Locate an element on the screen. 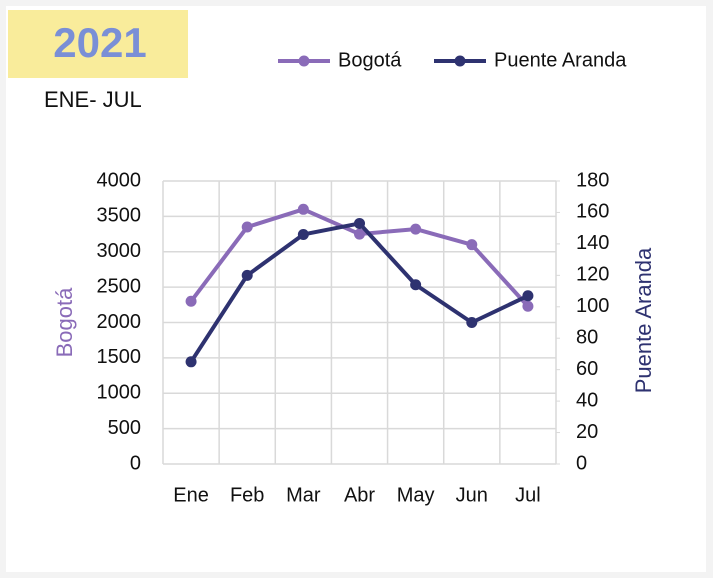 The width and height of the screenshot is (713, 578). x-tick-label: Ene is located at coordinates (191, 495).